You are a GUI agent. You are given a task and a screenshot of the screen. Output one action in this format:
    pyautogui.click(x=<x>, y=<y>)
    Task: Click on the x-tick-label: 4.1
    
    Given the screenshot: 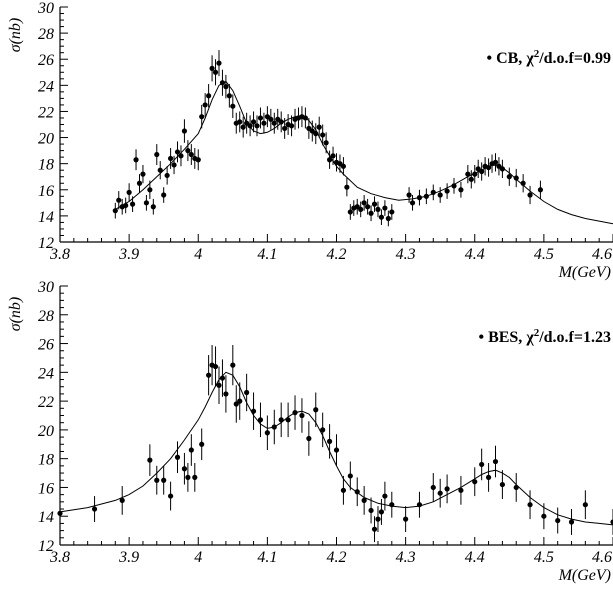 What is the action you would take?
    pyautogui.click(x=267, y=557)
    